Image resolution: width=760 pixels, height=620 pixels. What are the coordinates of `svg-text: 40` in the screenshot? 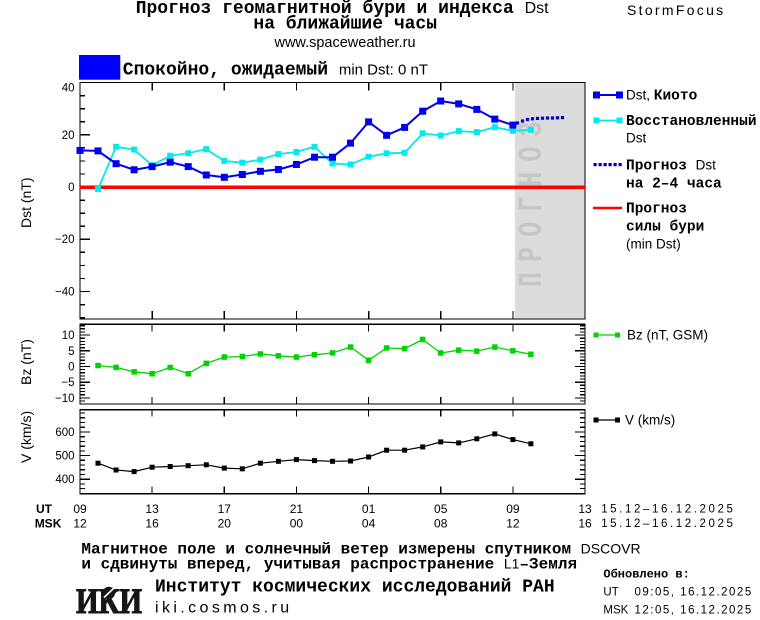 It's located at (68, 88).